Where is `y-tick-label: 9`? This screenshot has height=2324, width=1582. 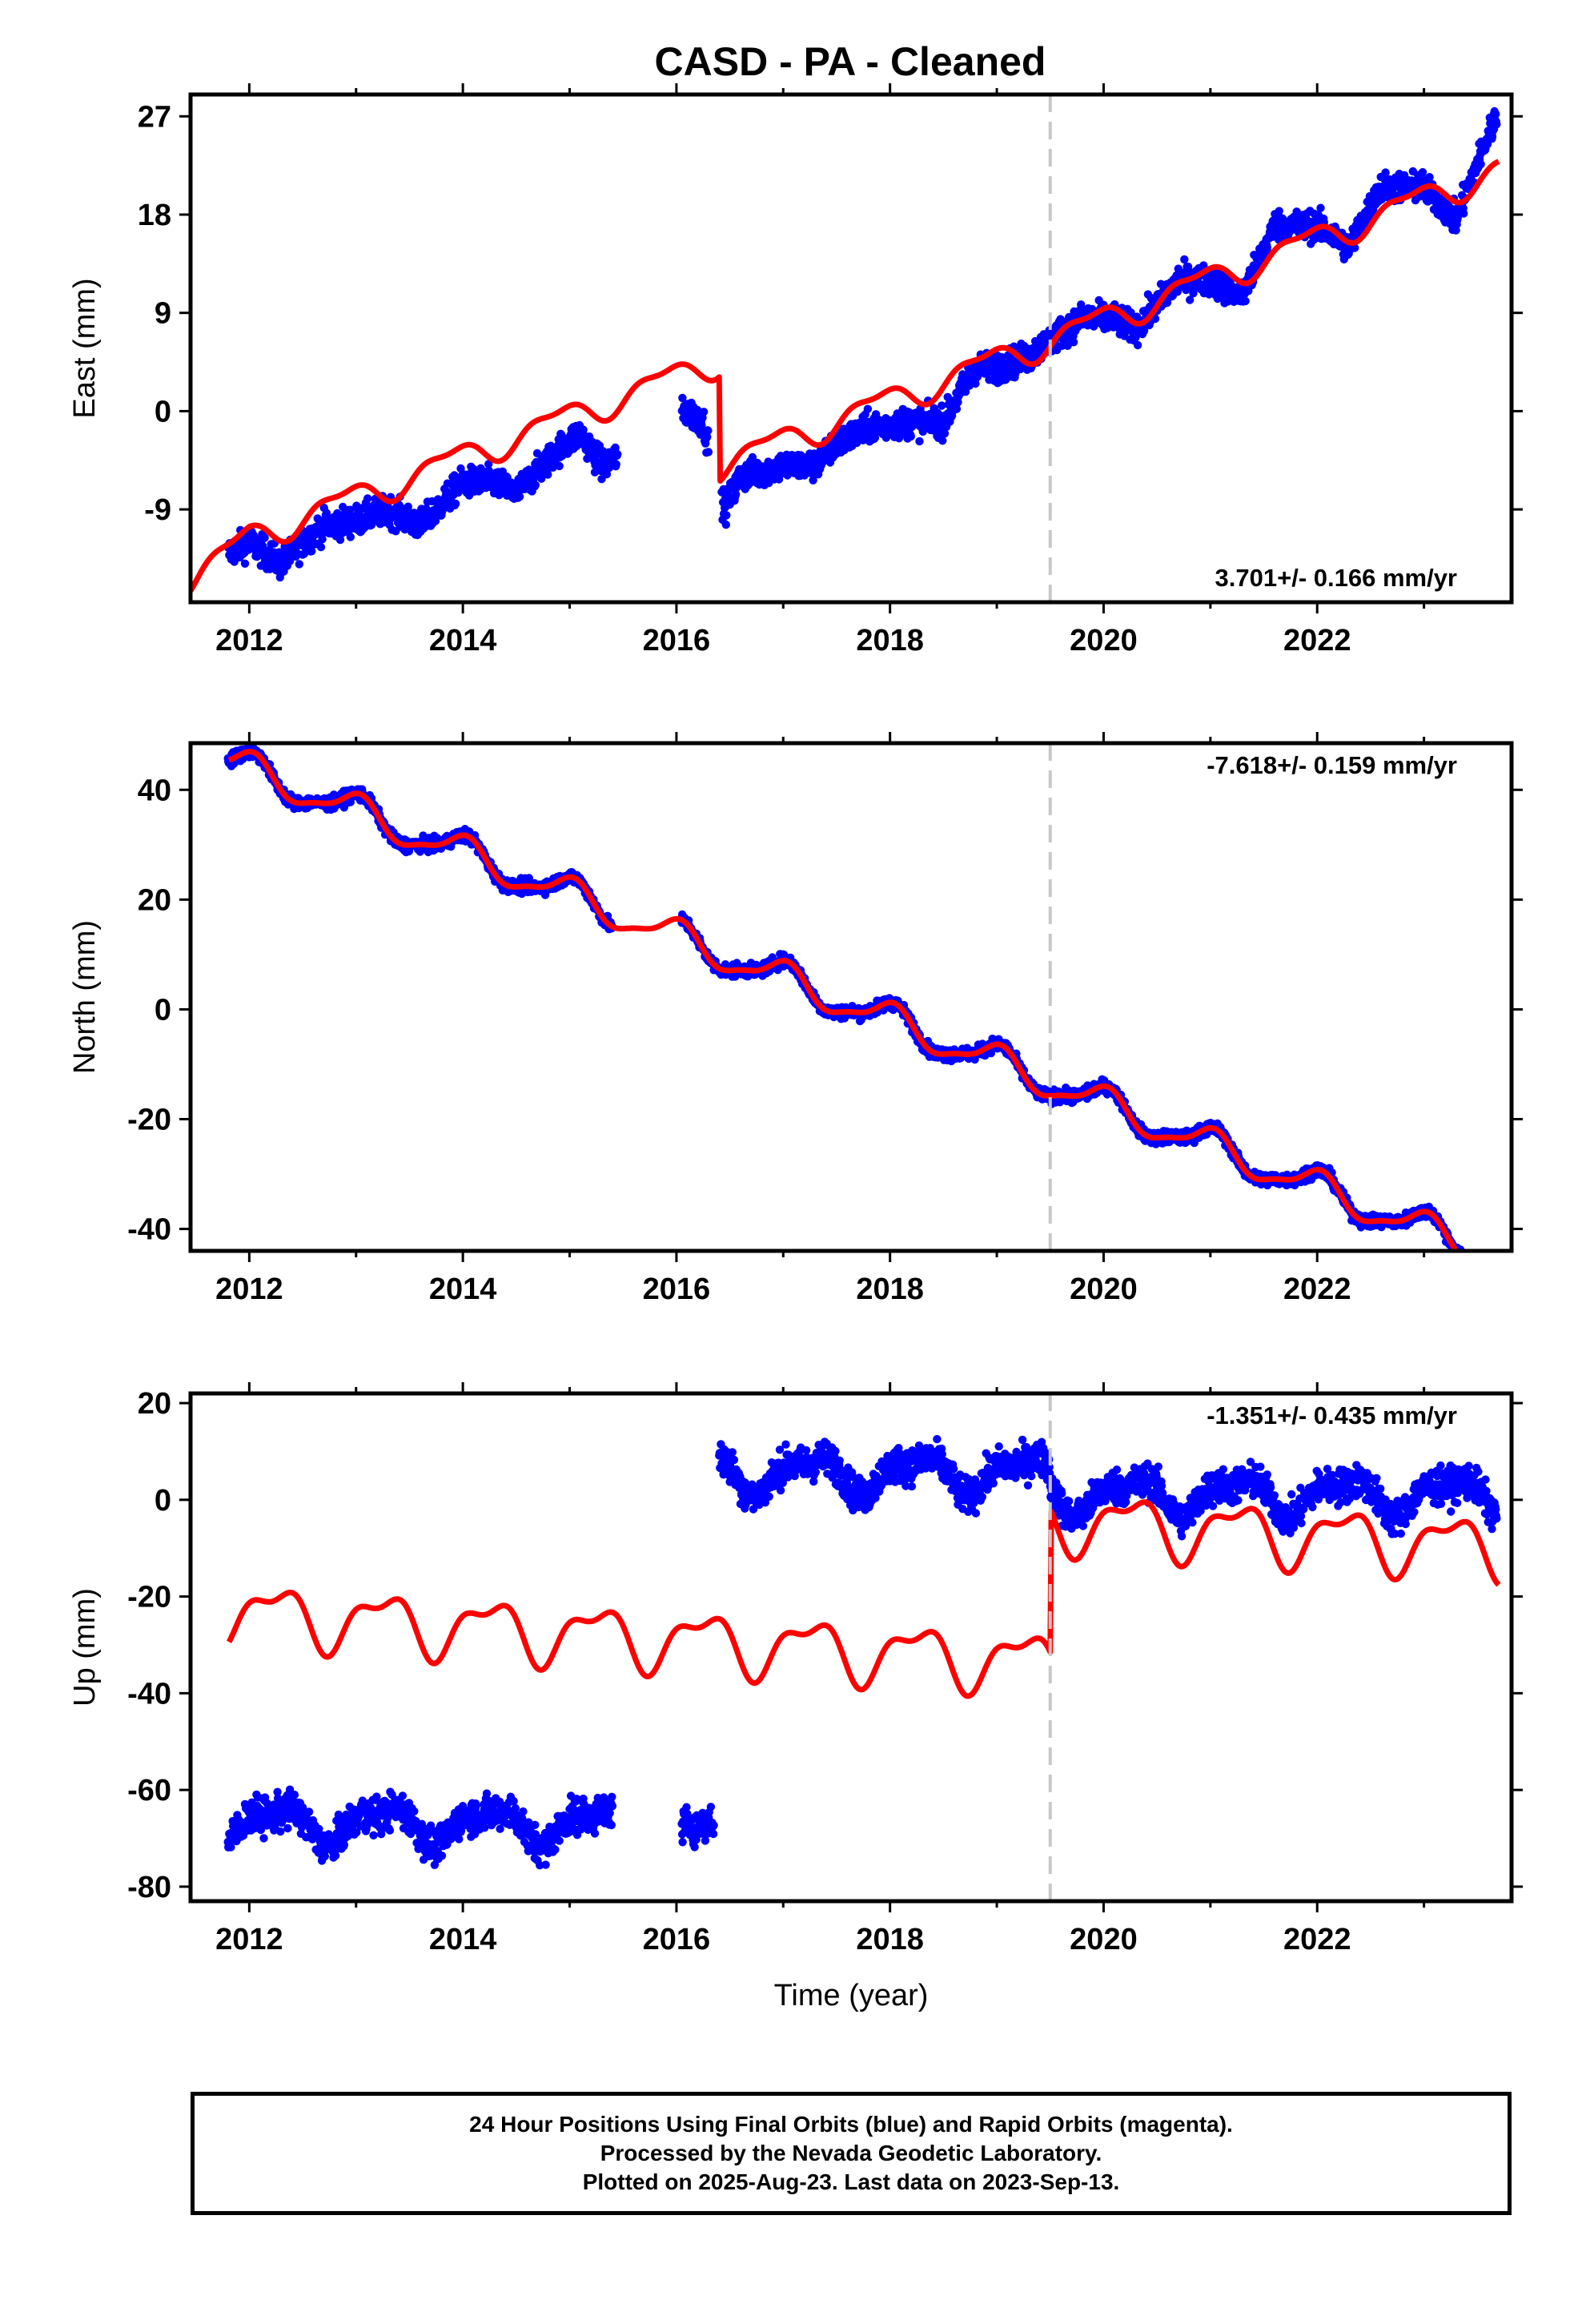 y-tick-label: 9 is located at coordinates (163, 314).